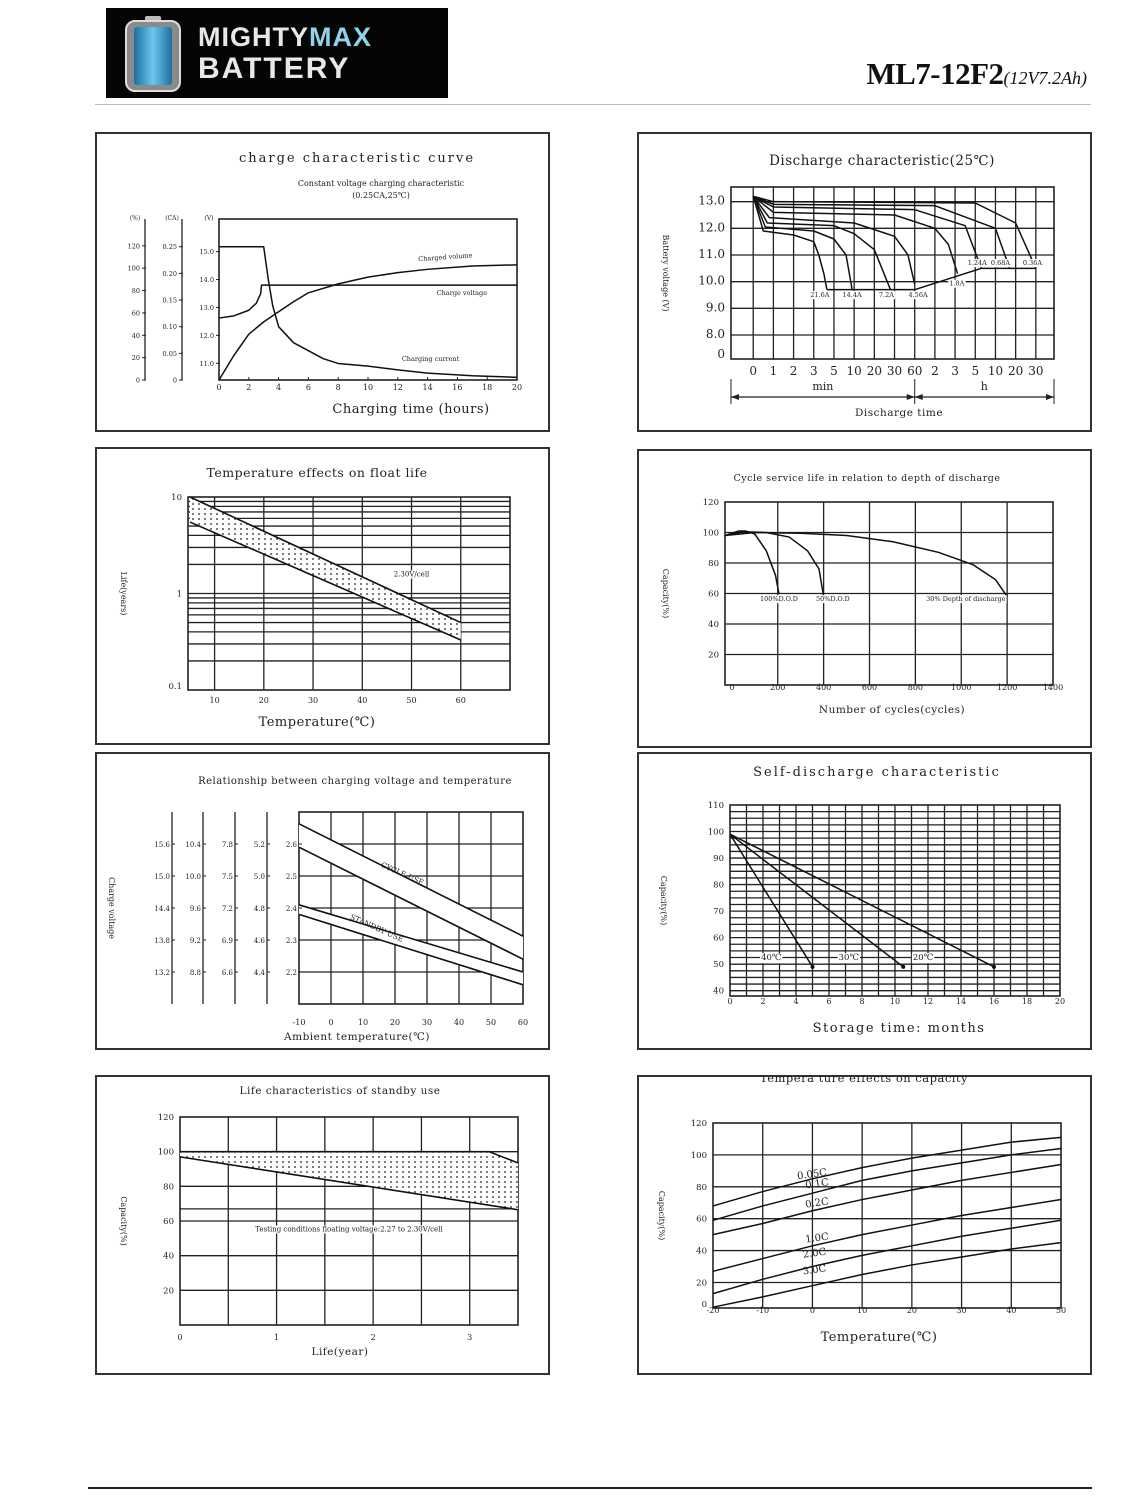  What do you see at coordinates (208, 218) in the screenshot?
I see `y-axis-unit: (V)` at bounding box center [208, 218].